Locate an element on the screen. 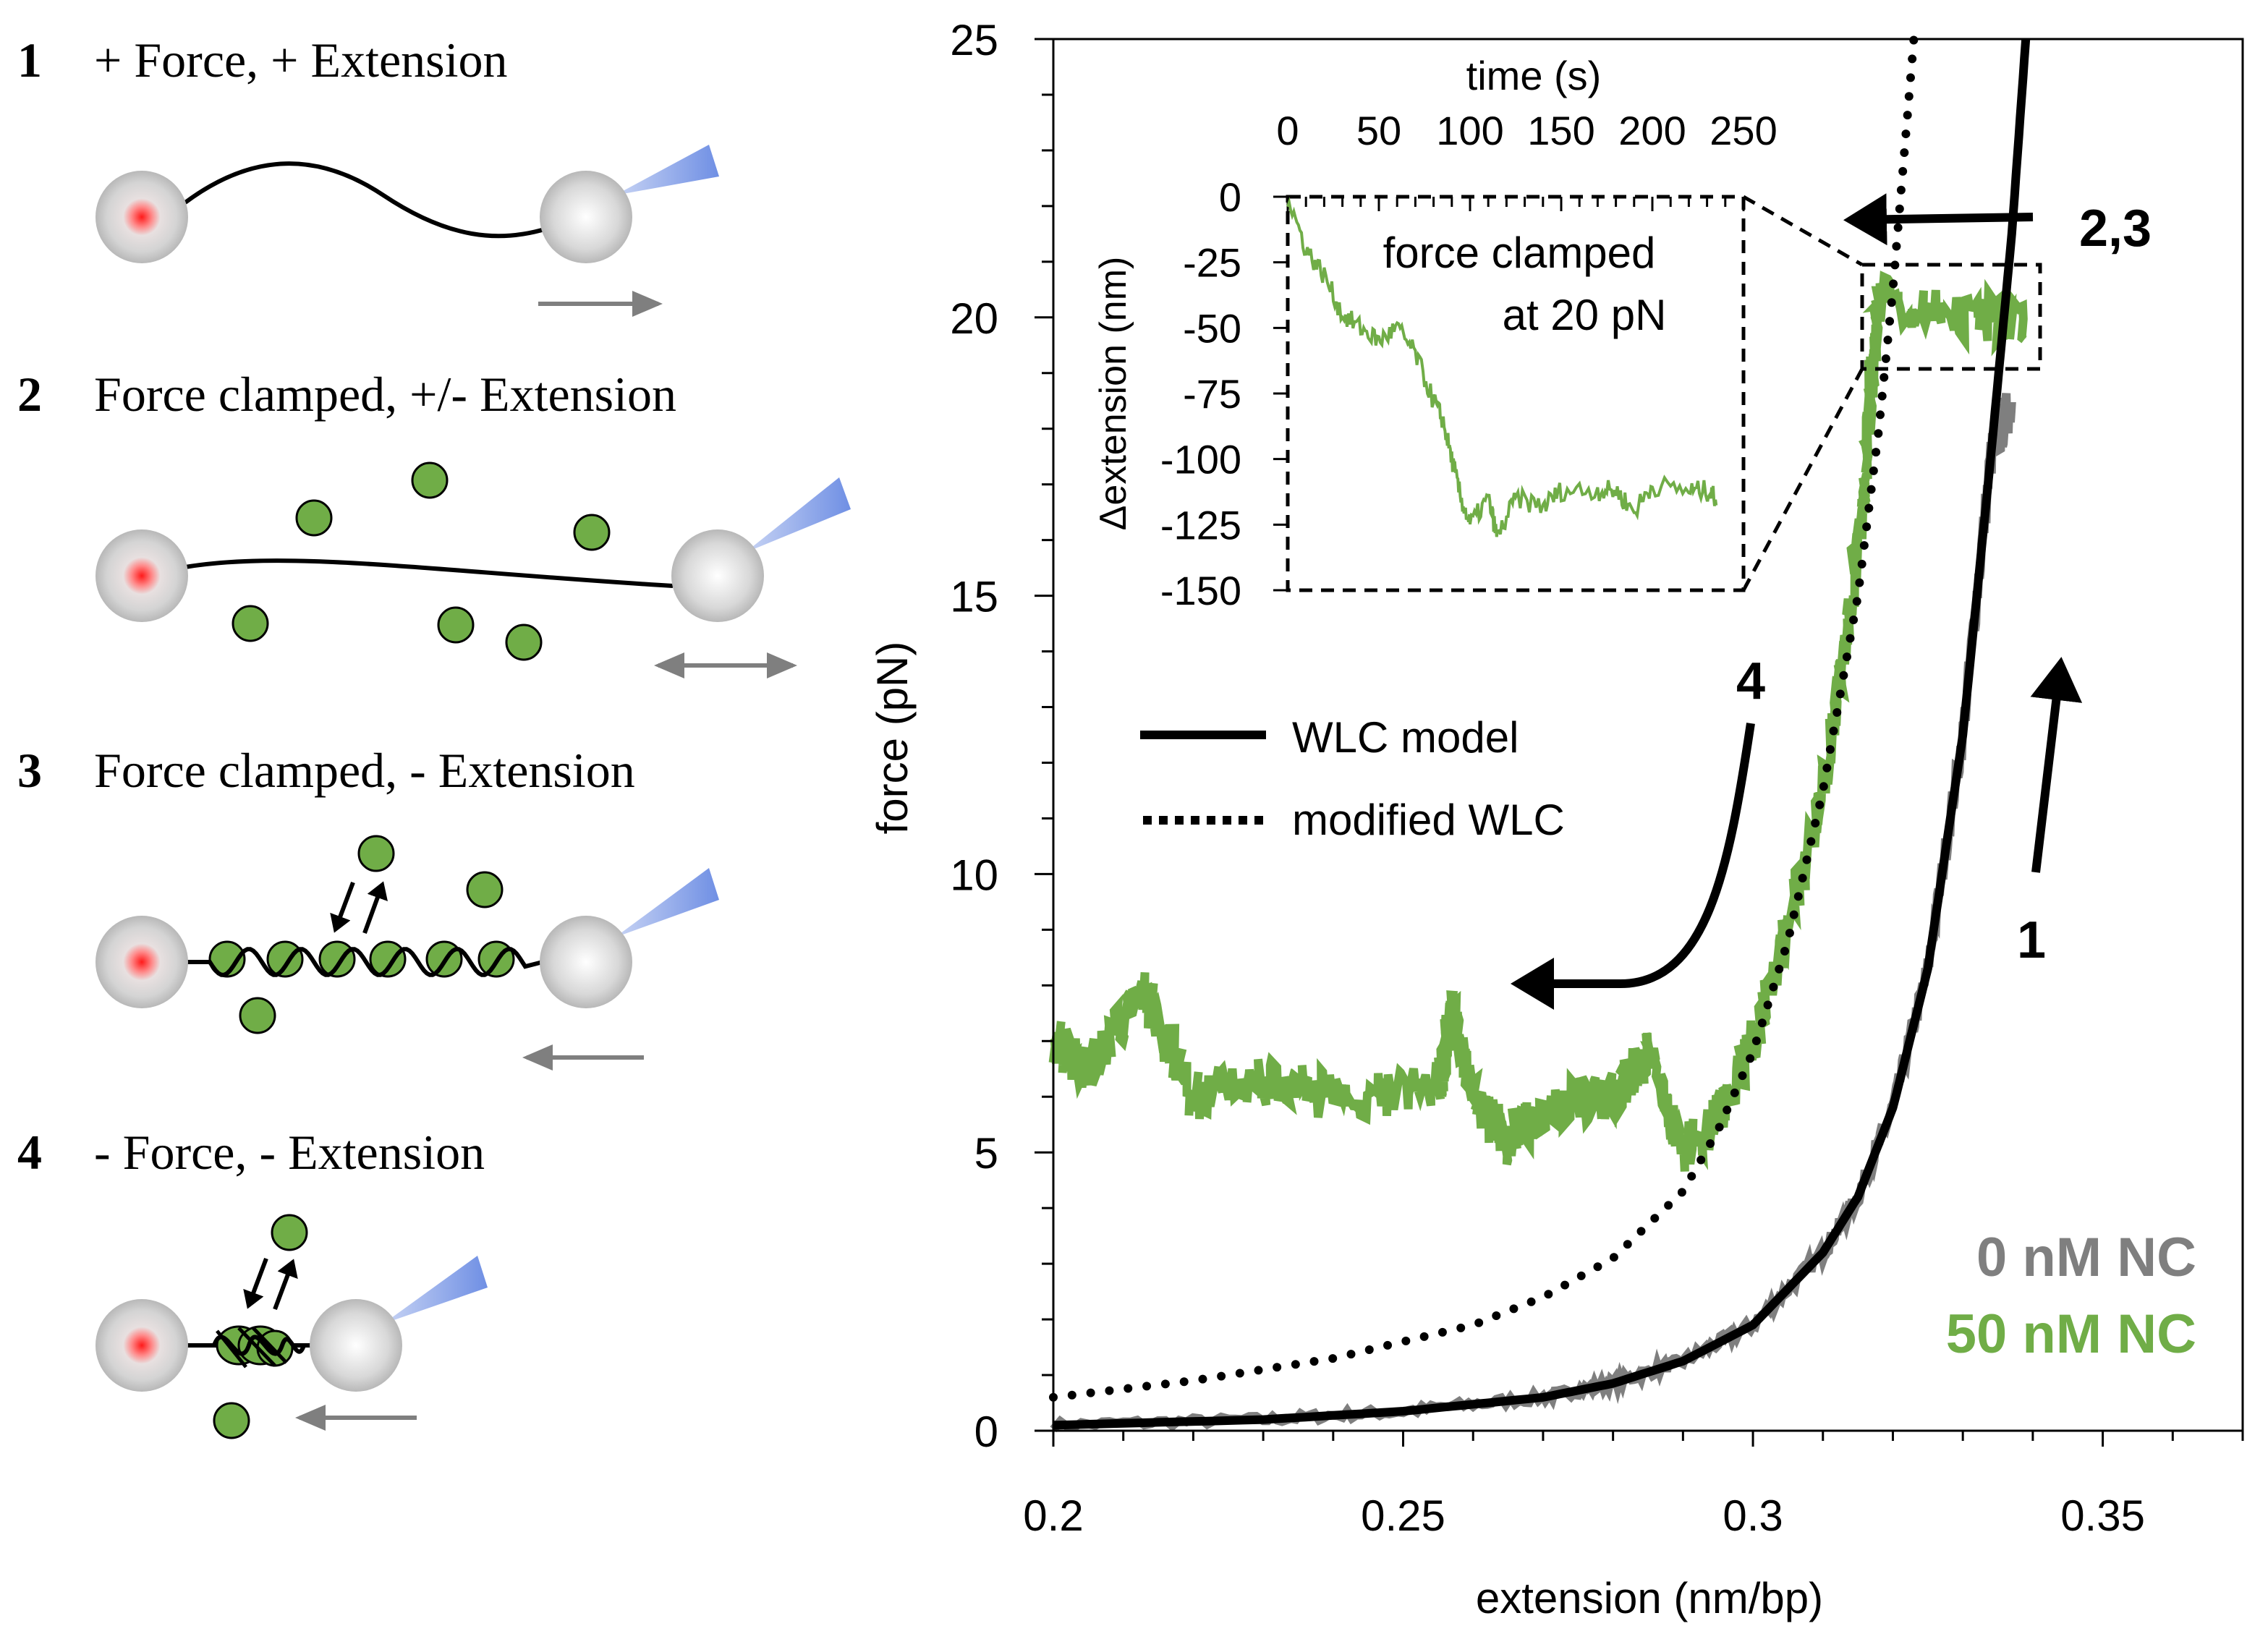 This screenshot has width=2268, height=1647. inset-x-tick-label: 200 is located at coordinates (1652, 130).